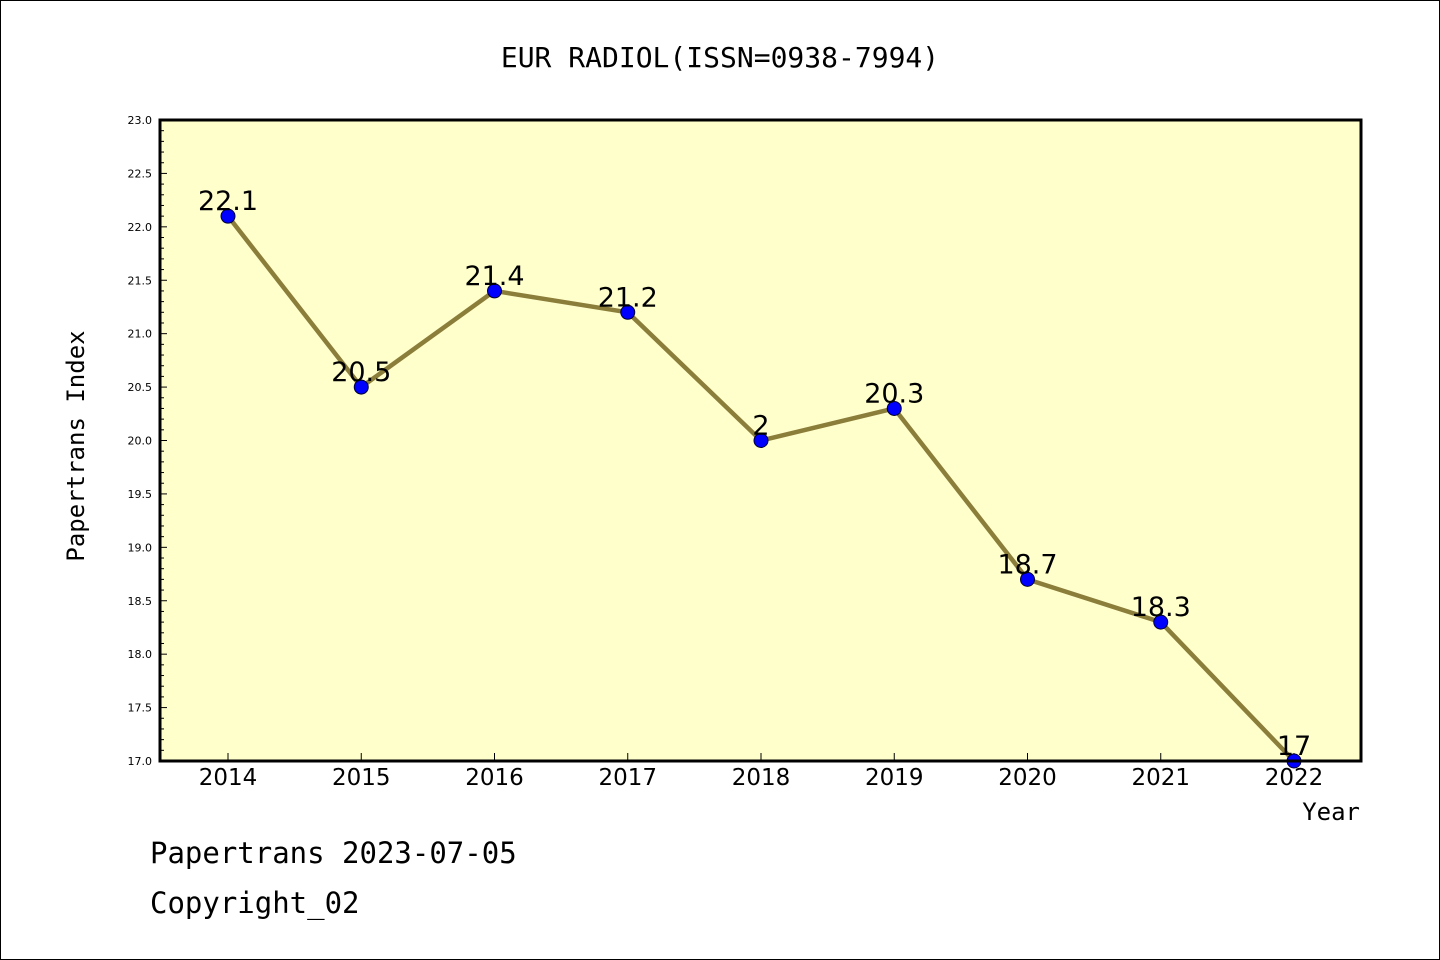 The width and height of the screenshot is (1440, 960). What do you see at coordinates (761, 778) in the screenshot?
I see `x-tick-label: 2018` at bounding box center [761, 778].